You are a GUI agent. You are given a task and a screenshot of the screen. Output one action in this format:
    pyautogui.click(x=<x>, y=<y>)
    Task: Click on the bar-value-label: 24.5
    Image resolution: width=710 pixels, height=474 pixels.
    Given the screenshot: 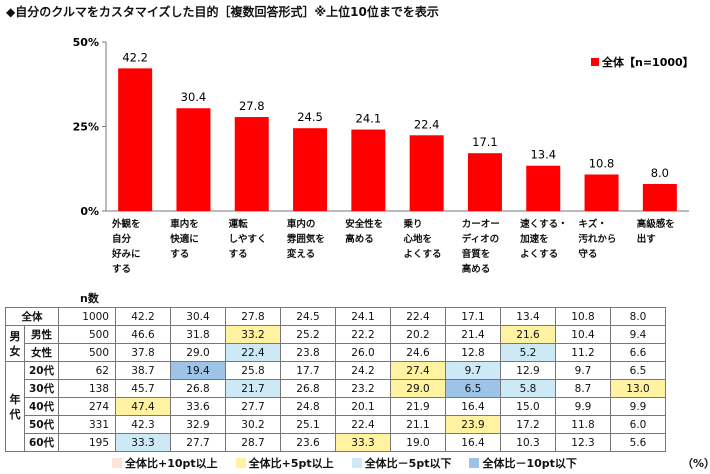 What is the action you would take?
    pyautogui.click(x=310, y=117)
    